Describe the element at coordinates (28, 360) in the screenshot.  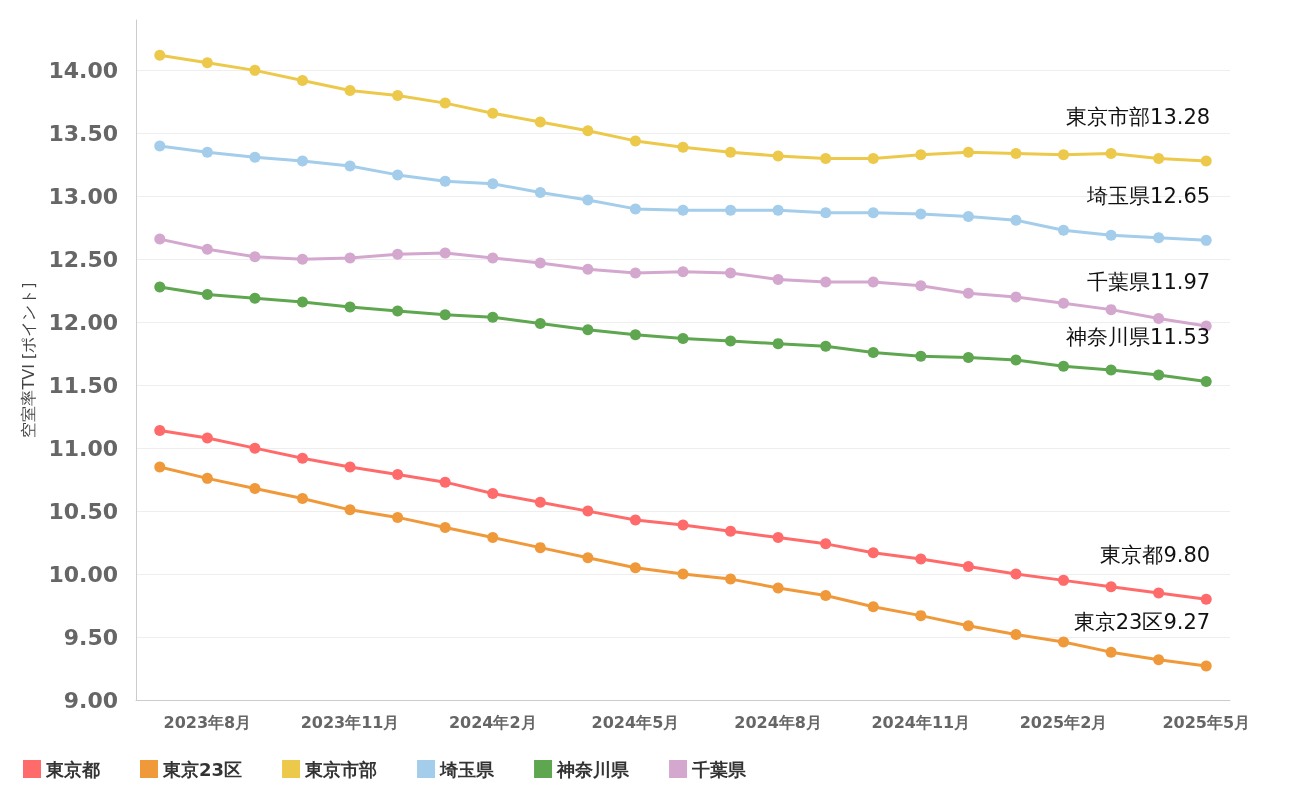
I see `y-axis-title: 空室率TVI [ポイント]` at that location.